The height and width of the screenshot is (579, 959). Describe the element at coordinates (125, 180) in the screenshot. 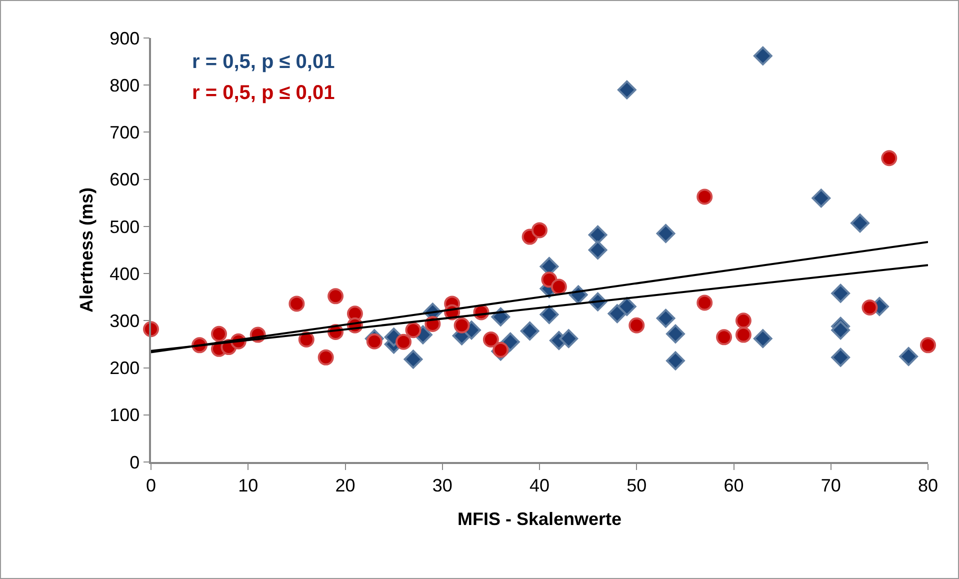

I see `y-tick-label: 600` at that location.